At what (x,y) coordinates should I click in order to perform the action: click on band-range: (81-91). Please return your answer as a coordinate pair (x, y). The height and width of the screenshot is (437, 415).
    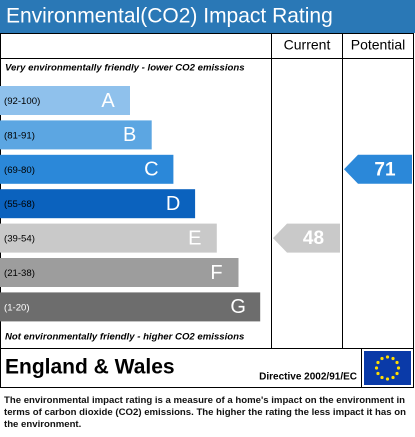
    Looking at the image, I should click on (19, 135).